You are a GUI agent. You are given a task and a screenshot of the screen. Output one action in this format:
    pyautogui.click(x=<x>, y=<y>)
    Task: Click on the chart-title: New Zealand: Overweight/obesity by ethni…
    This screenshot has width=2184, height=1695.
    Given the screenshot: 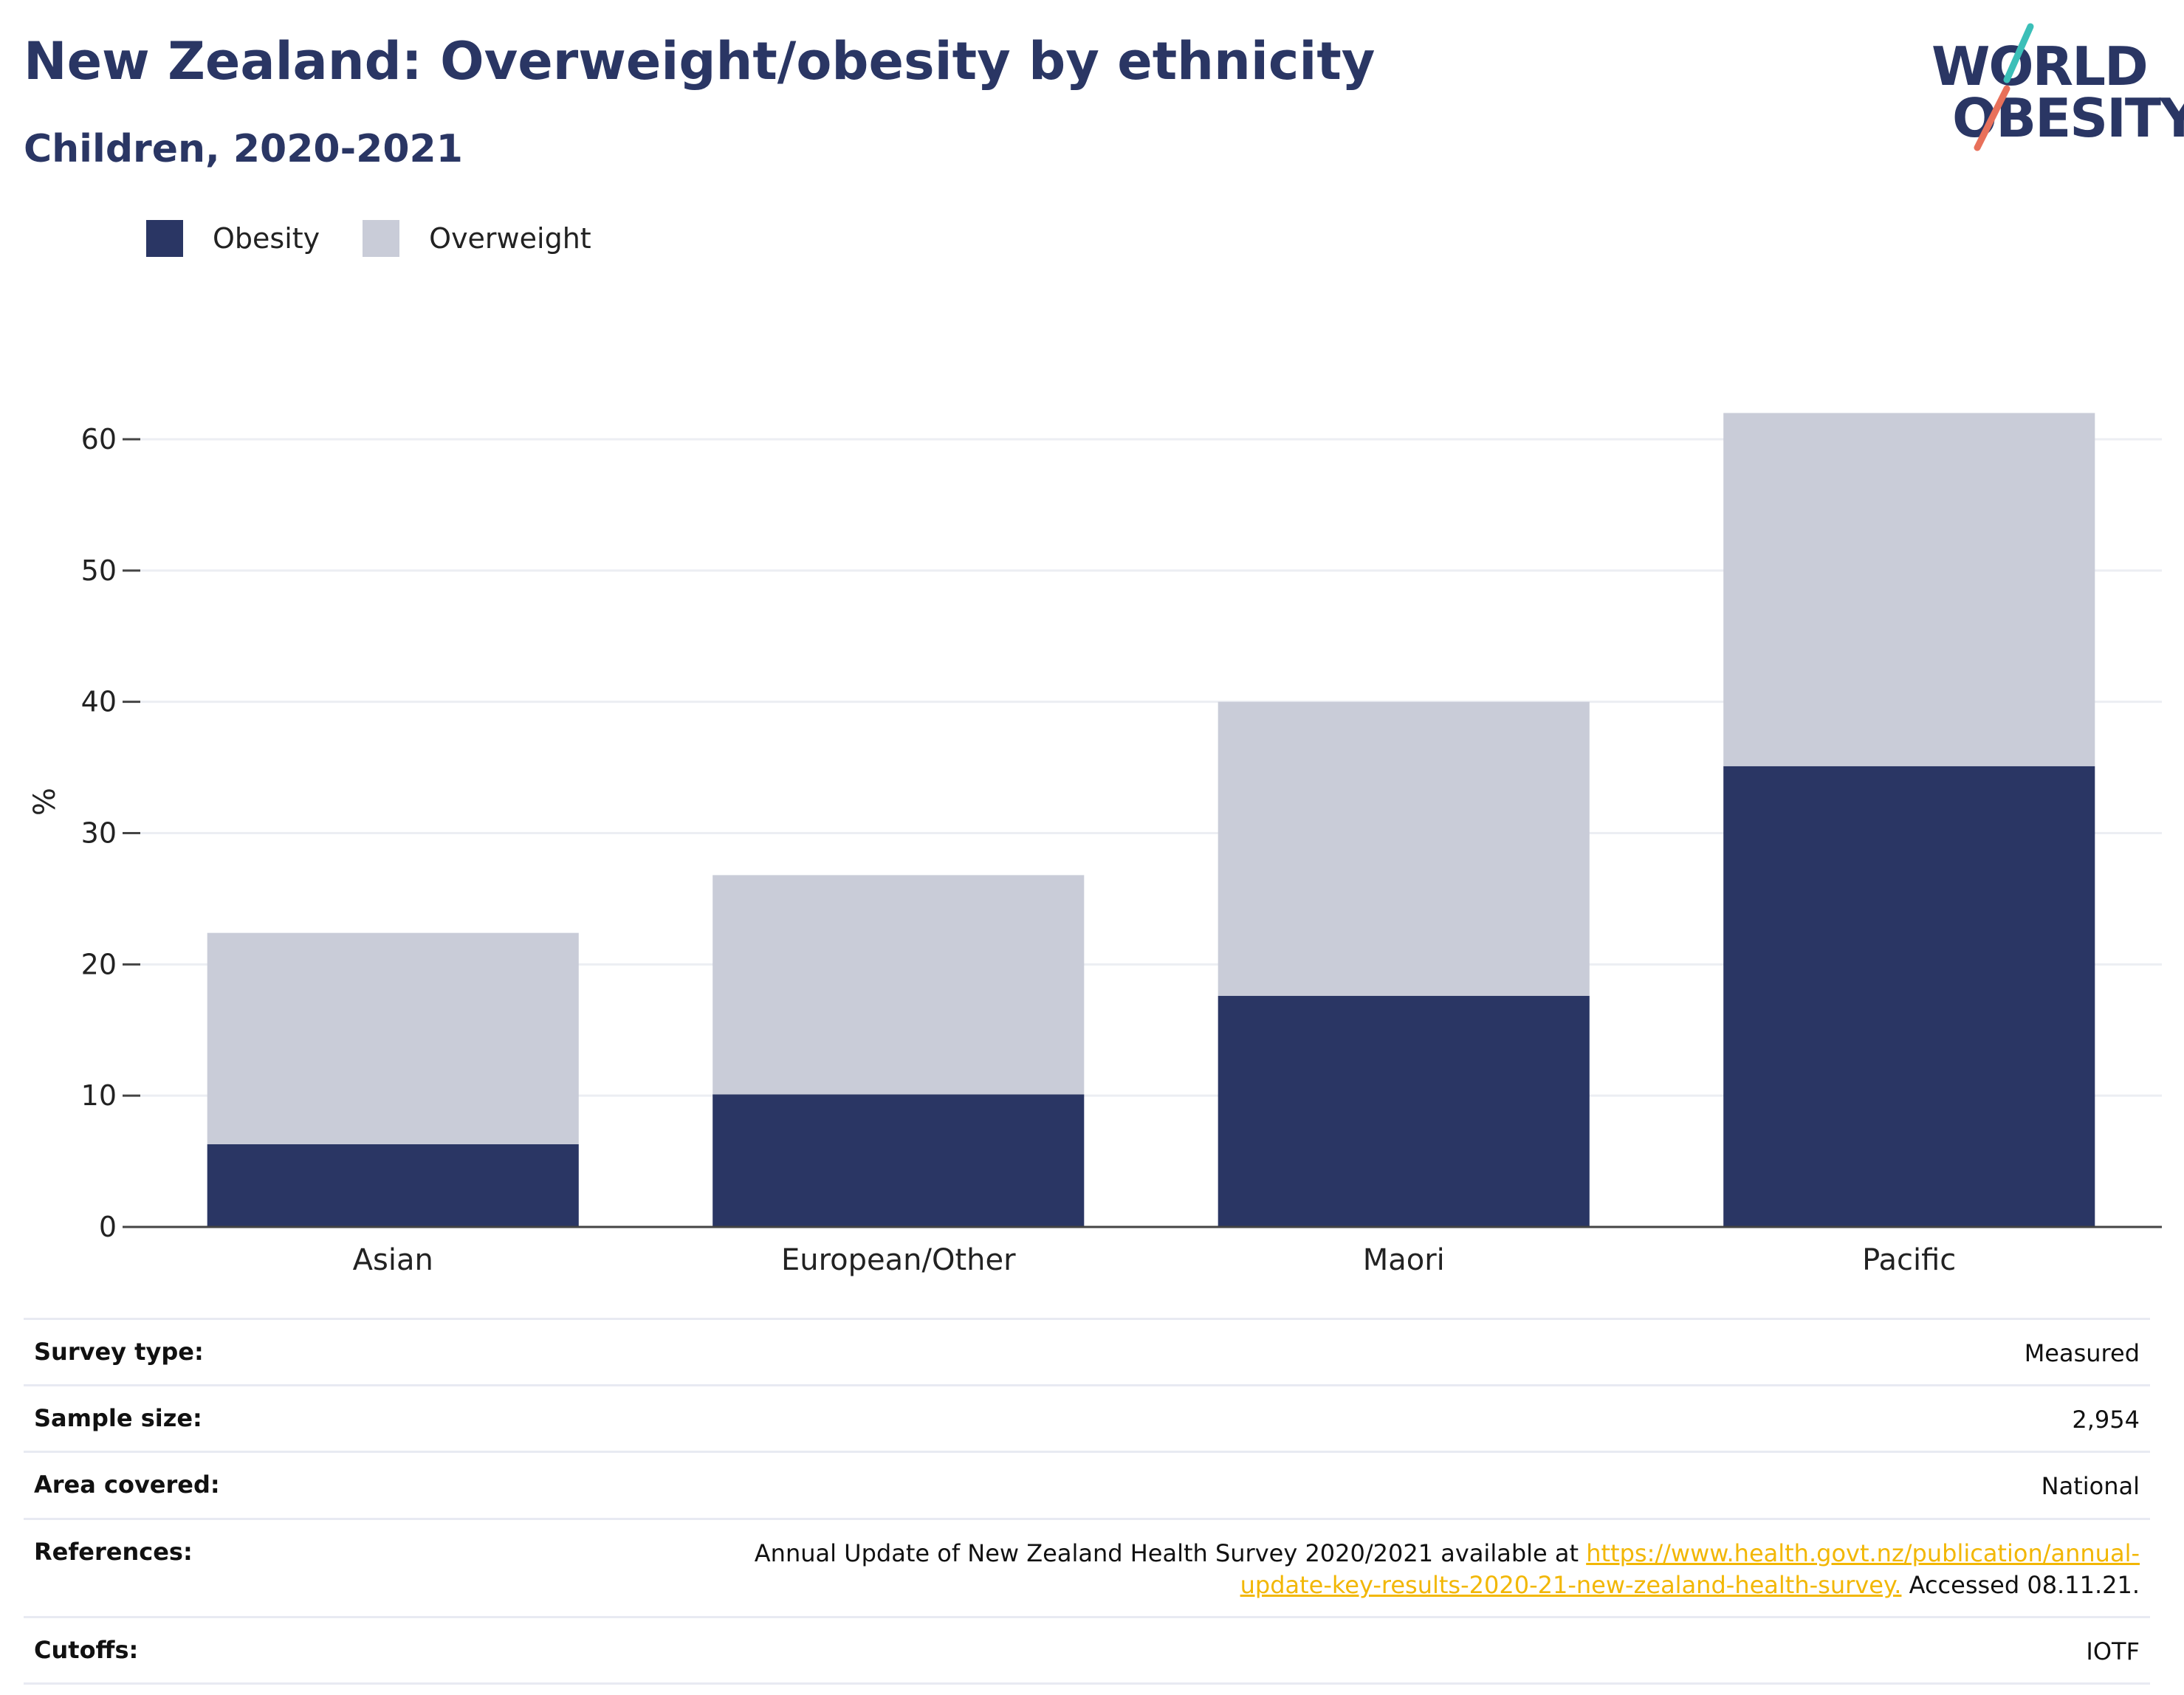 What is the action you would take?
    pyautogui.click(x=700, y=62)
    